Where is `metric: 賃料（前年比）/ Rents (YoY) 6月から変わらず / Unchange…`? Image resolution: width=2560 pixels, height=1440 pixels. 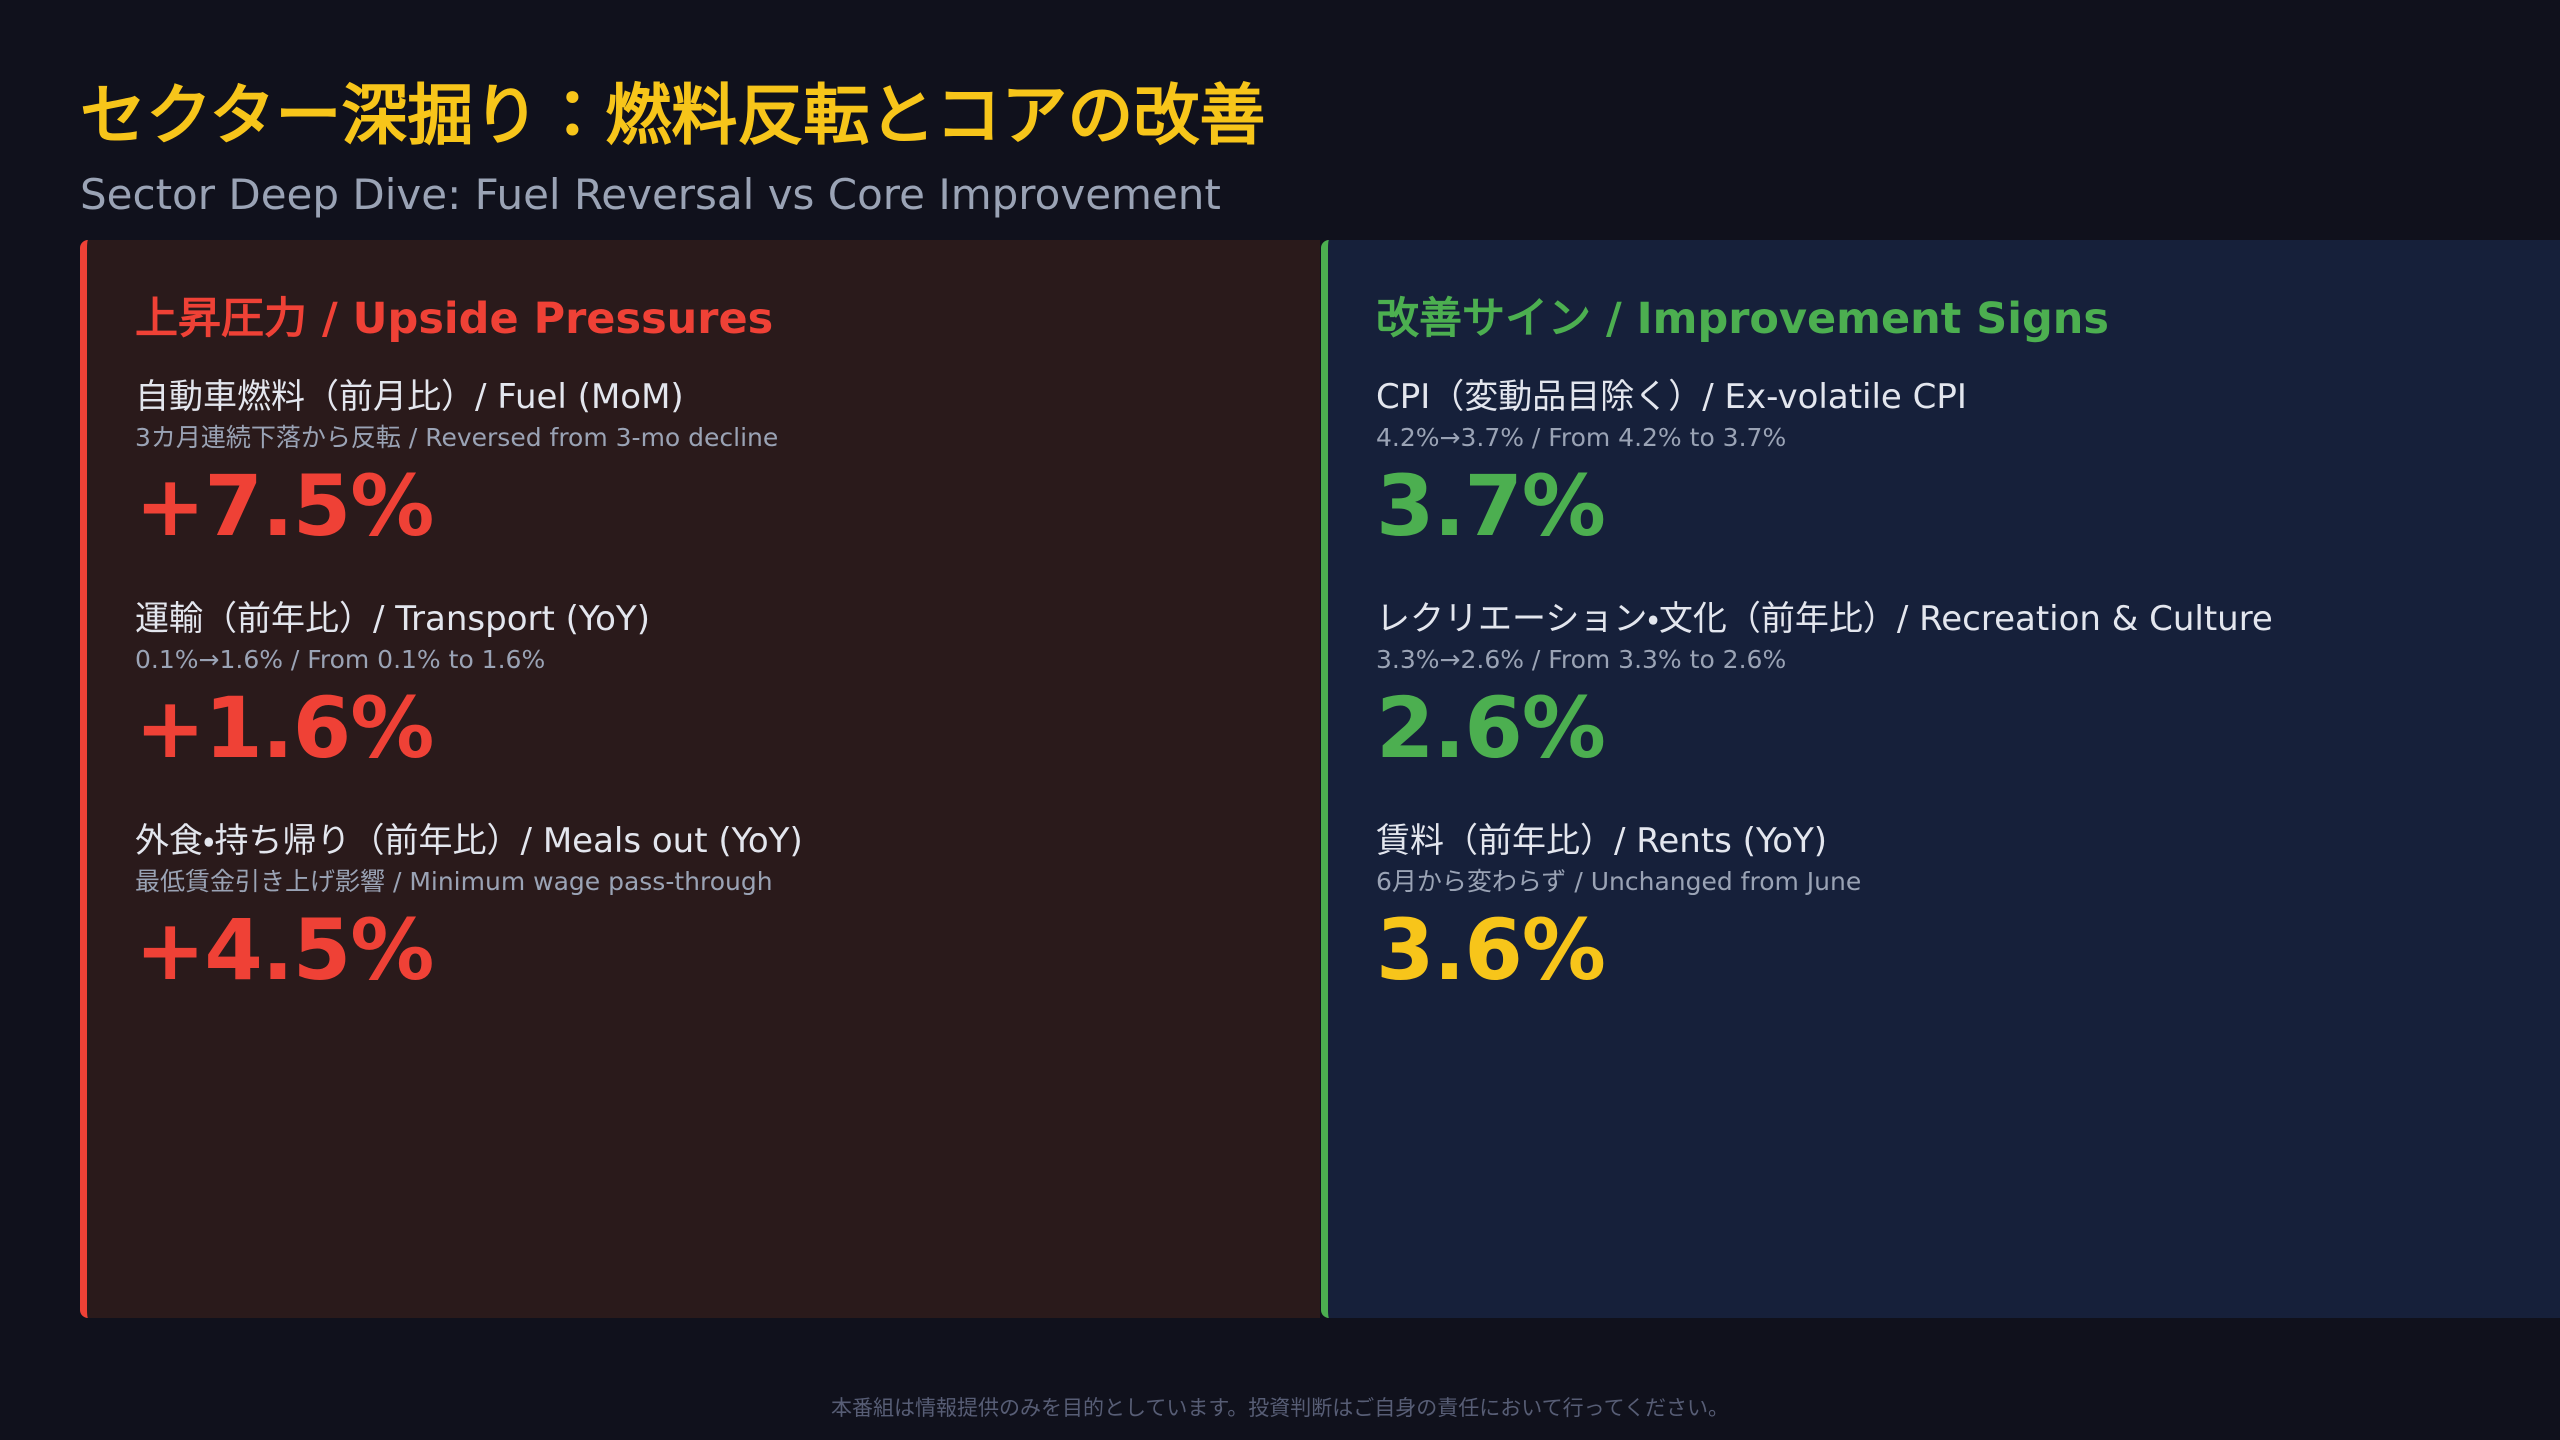 metric: 賃料（前年比）/ Rents (YoY) 6月から変わらず / Unchange… is located at coordinates (1968, 929).